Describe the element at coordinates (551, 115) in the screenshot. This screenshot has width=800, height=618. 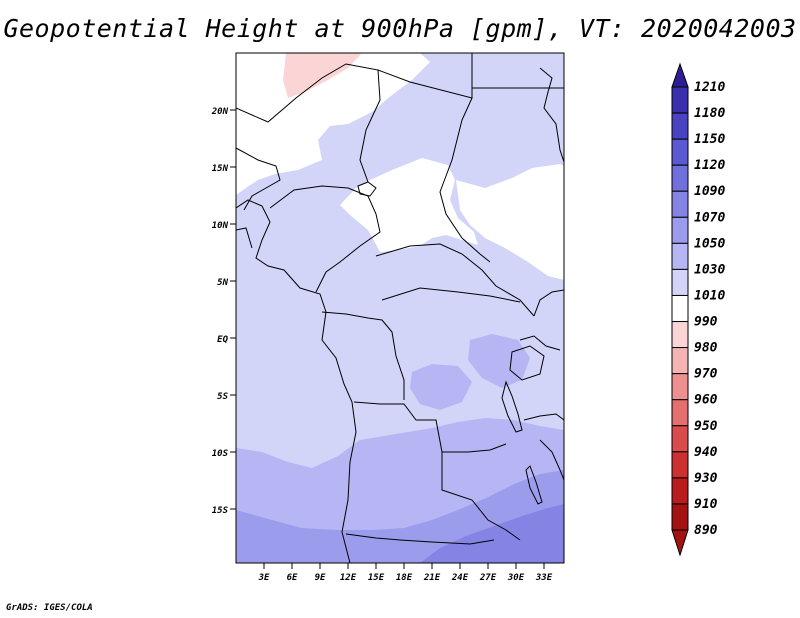
I see `east-coastline` at that location.